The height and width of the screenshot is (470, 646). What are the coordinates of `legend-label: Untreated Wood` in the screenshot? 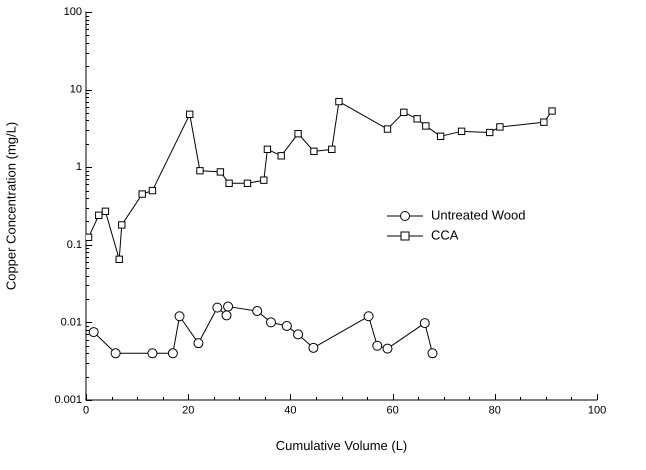 It's located at (478, 215).